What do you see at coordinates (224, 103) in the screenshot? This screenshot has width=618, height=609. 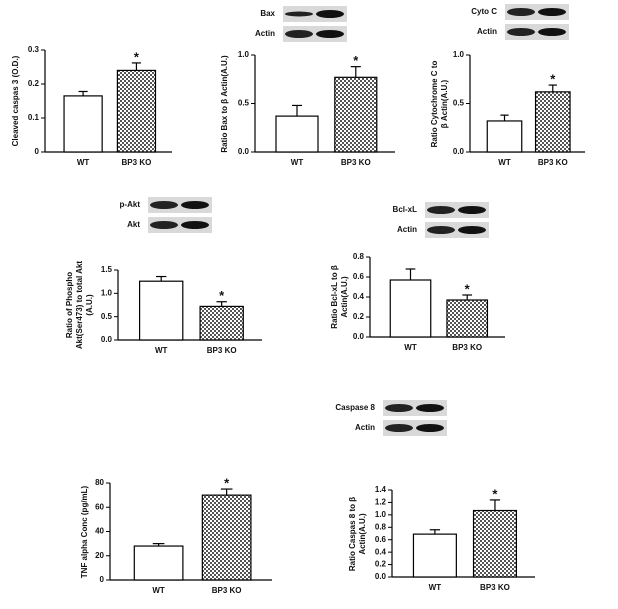 I see `y-axis-label: Ratio Bax to β Actin(A.U.)` at bounding box center [224, 103].